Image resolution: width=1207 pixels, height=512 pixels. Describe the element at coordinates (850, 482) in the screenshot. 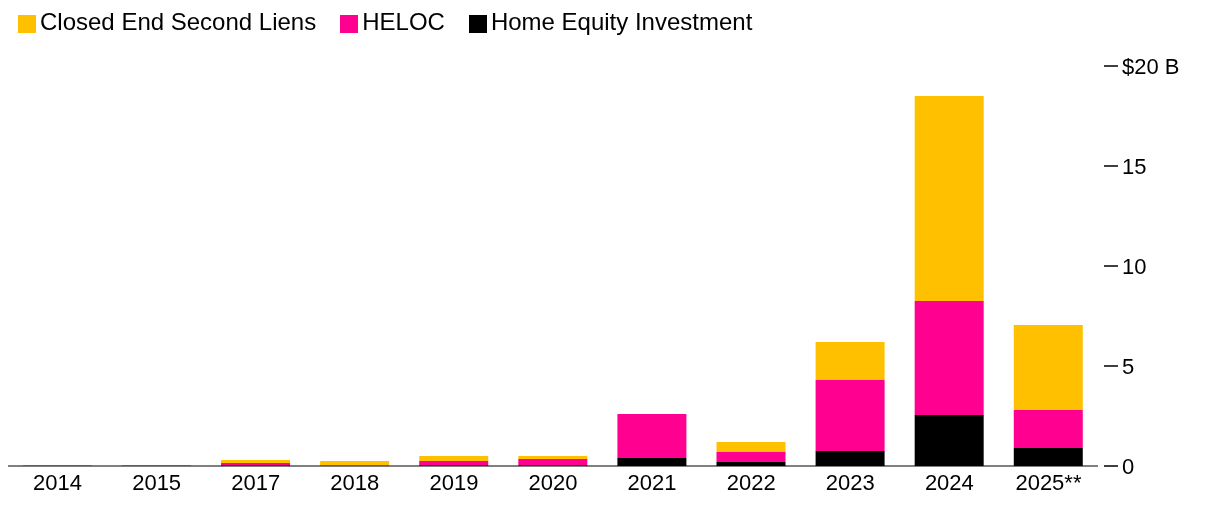

I see `x-tick-label: 2023` at that location.